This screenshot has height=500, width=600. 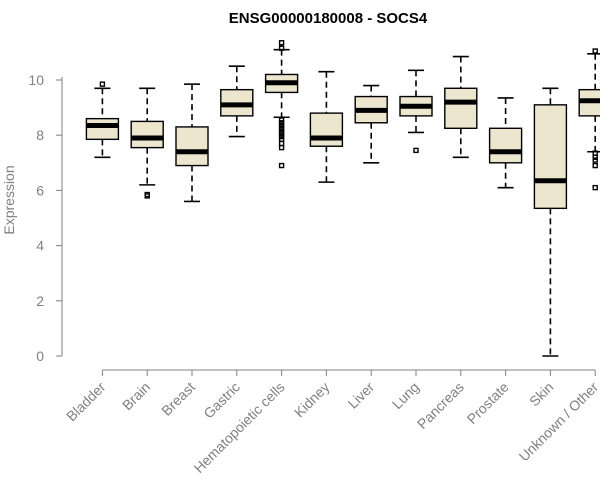 I want to click on y-tick-label: 2, so click(x=40, y=301).